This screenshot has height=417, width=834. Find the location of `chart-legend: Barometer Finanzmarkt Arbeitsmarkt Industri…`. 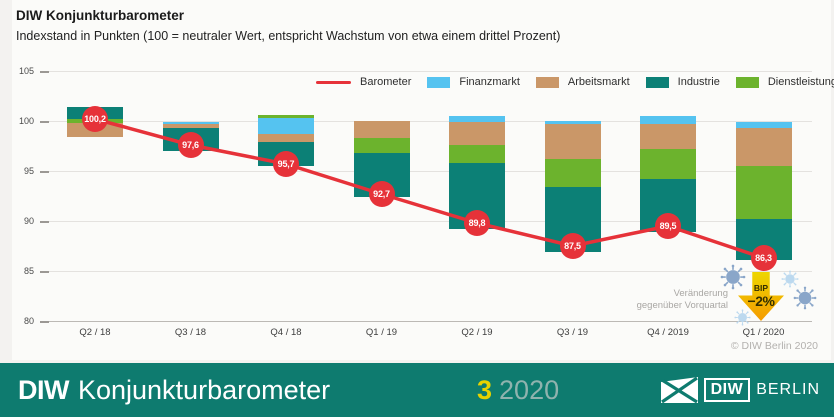

chart-legend: Barometer Finanzmarkt Arbeitsmarkt Industri… is located at coordinates (575, 82).